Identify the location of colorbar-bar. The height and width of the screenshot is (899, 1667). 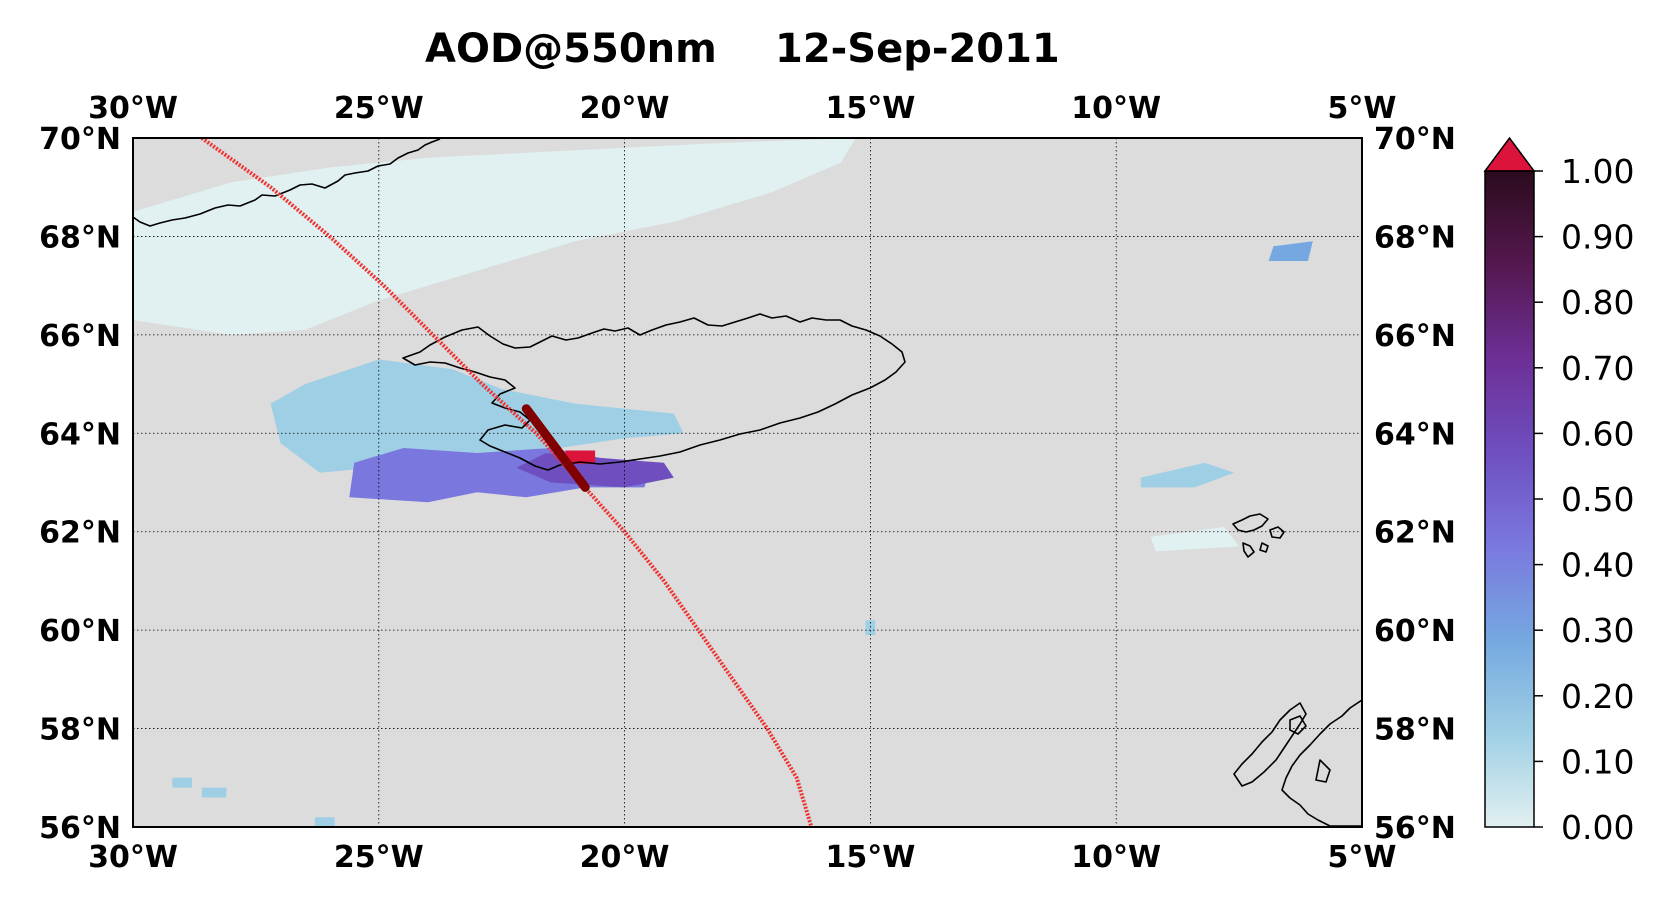
(1509, 499).